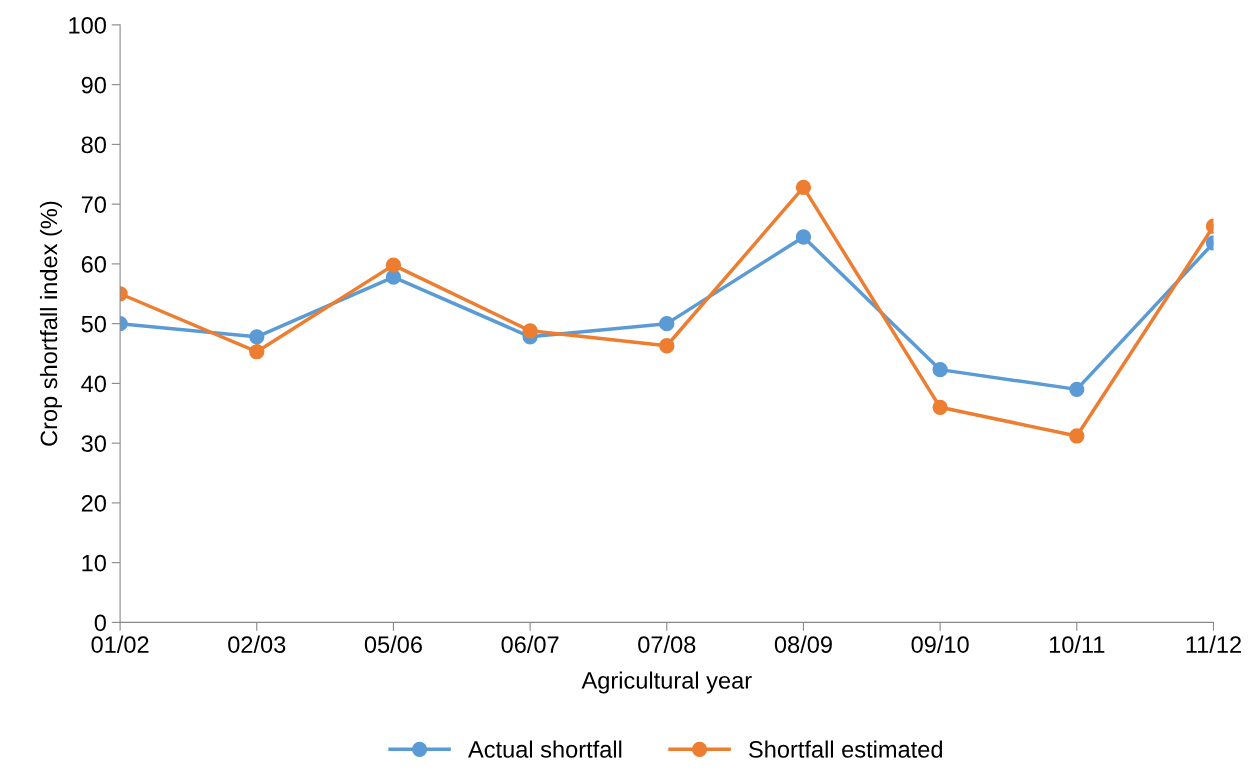 The image size is (1251, 778). What do you see at coordinates (545, 749) in the screenshot?
I see `legend-label: Actual shortfall` at bounding box center [545, 749].